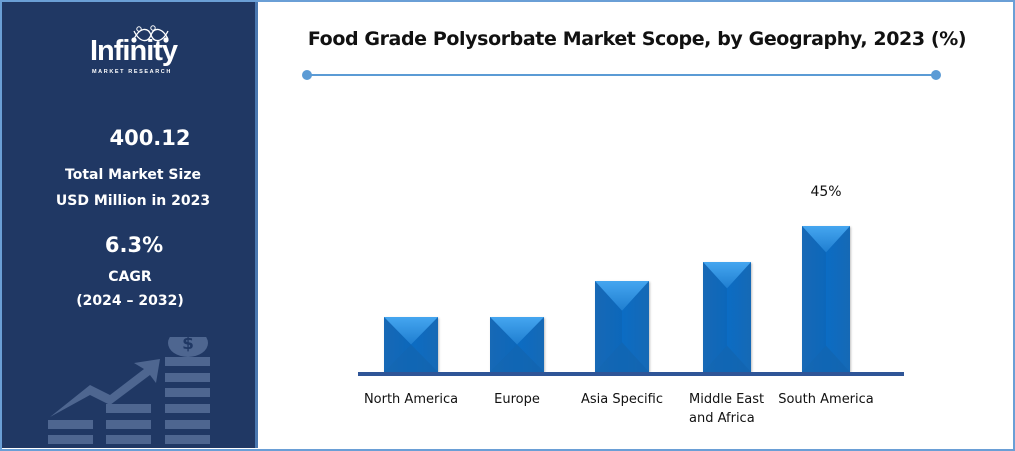 Image resolution: width=1015 pixels, height=451 pixels. Describe the element at coordinates (517, 399) in the screenshot. I see `x-tick-label: Europe` at that location.